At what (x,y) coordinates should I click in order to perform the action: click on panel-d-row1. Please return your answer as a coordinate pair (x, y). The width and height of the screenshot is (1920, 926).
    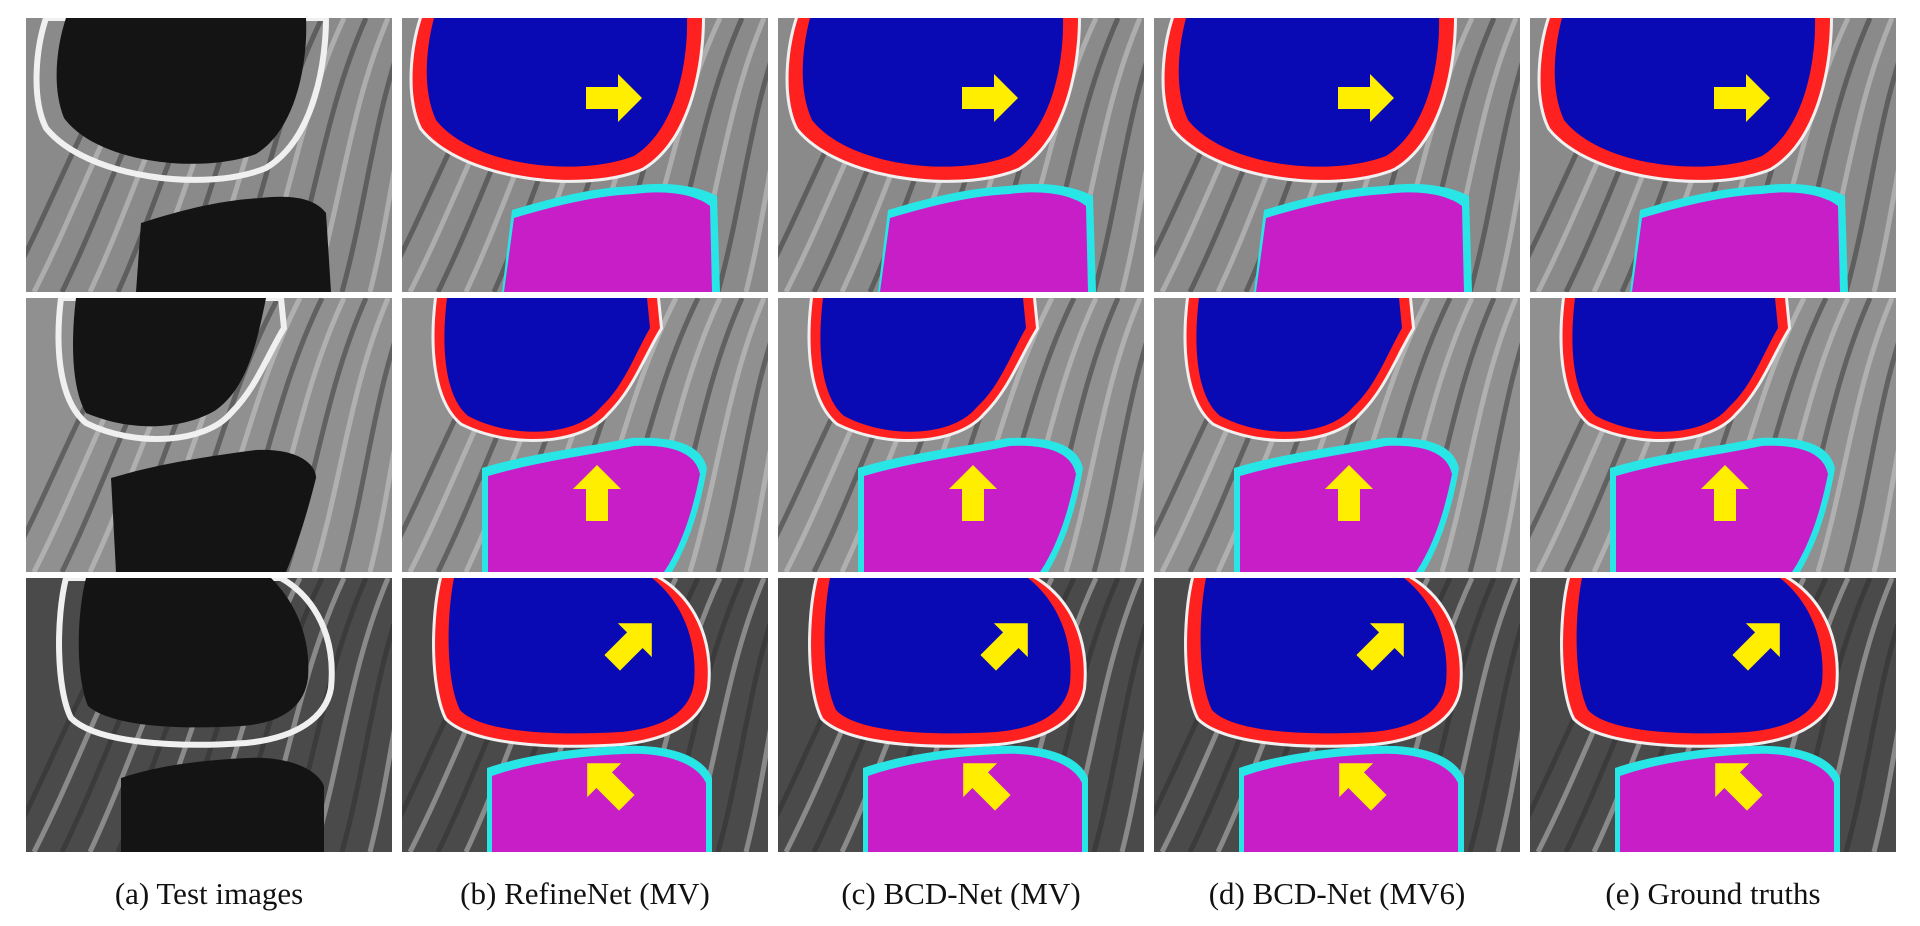
    Looking at the image, I should click on (1337, 155).